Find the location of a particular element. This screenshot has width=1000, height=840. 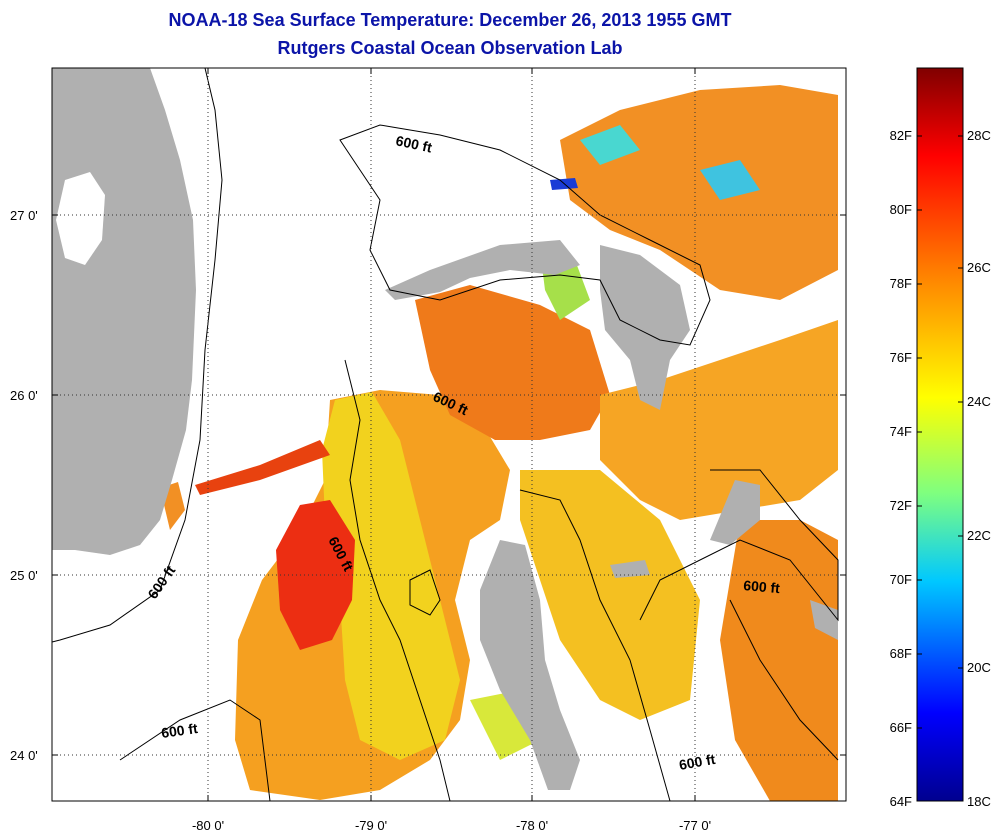

colorbar-c-24: 24C is located at coordinates (979, 401).